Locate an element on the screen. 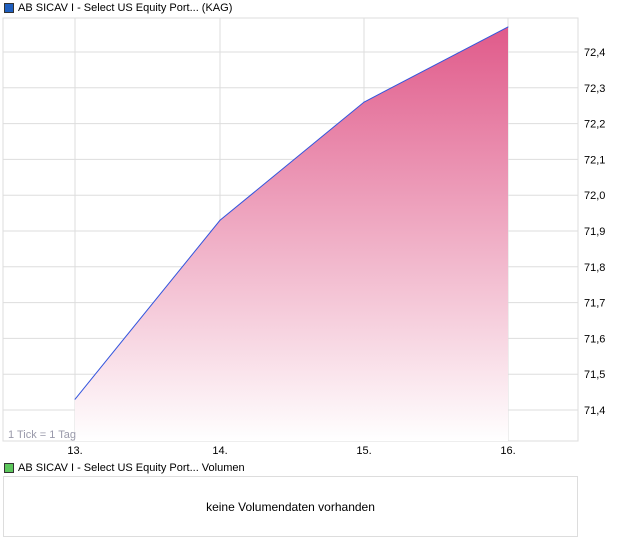 This screenshot has height=546, width=620. y-tick-label: 72,1 is located at coordinates (594, 160).